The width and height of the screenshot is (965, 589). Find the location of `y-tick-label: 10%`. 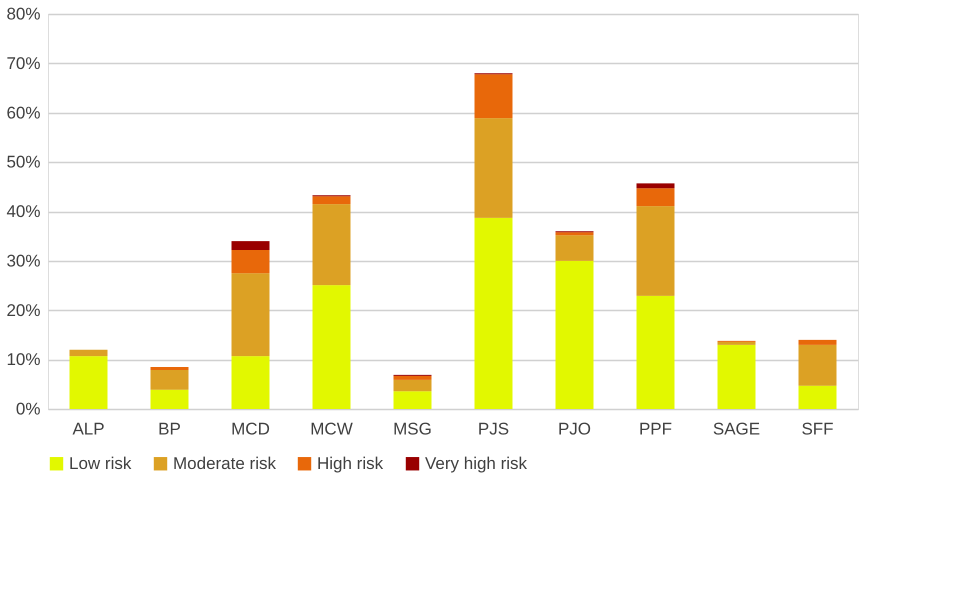

y-tick-label: 10% is located at coordinates (23, 360).